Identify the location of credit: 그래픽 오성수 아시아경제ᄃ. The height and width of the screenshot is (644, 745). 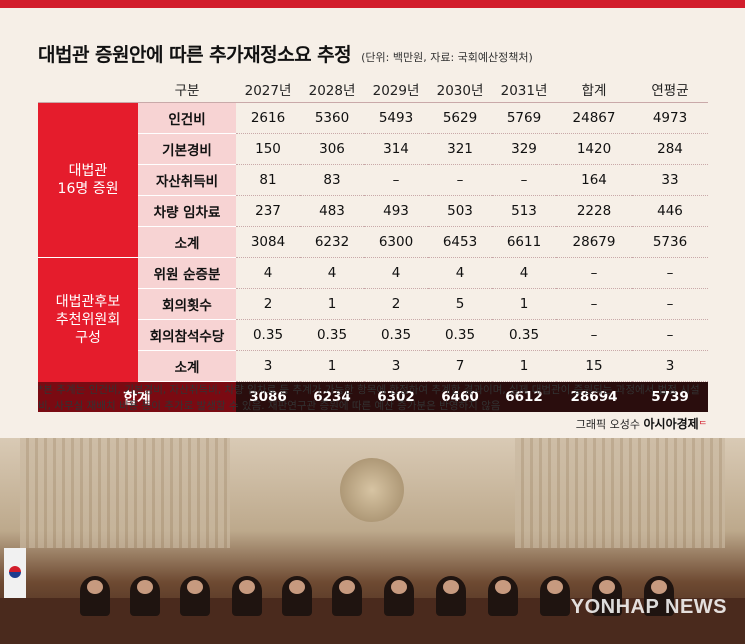
(641, 423).